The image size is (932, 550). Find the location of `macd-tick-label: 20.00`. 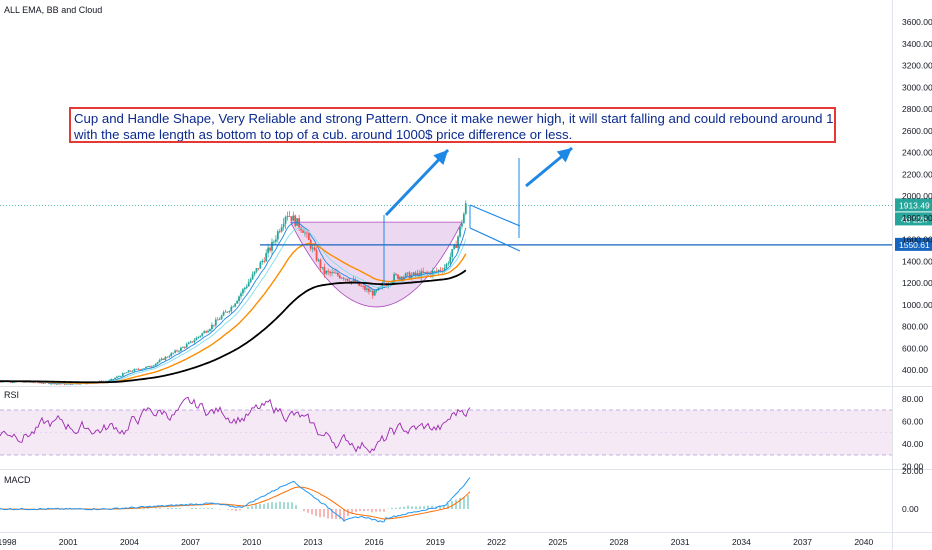

macd-tick-label: 20.00 is located at coordinates (913, 471).